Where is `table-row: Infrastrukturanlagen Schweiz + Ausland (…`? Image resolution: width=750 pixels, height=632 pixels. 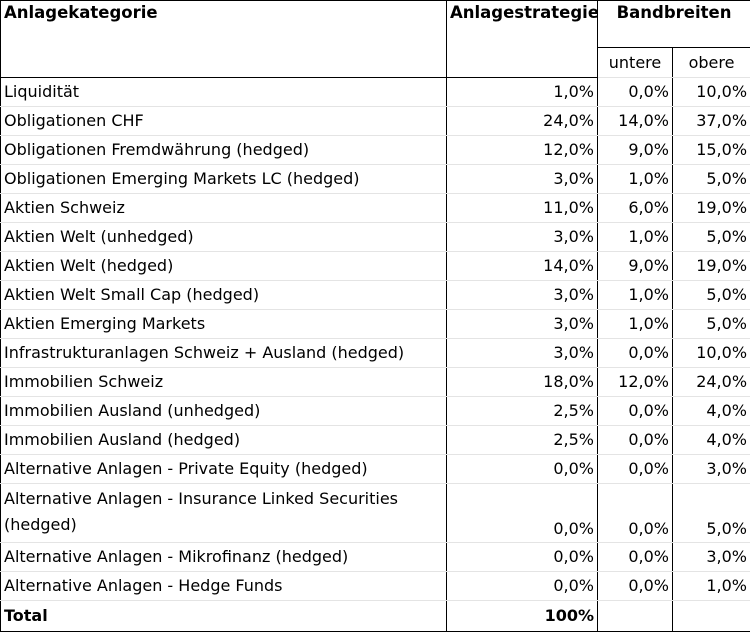 table-row: Infrastrukturanlagen Schweiz + Ausland (… is located at coordinates (375, 353).